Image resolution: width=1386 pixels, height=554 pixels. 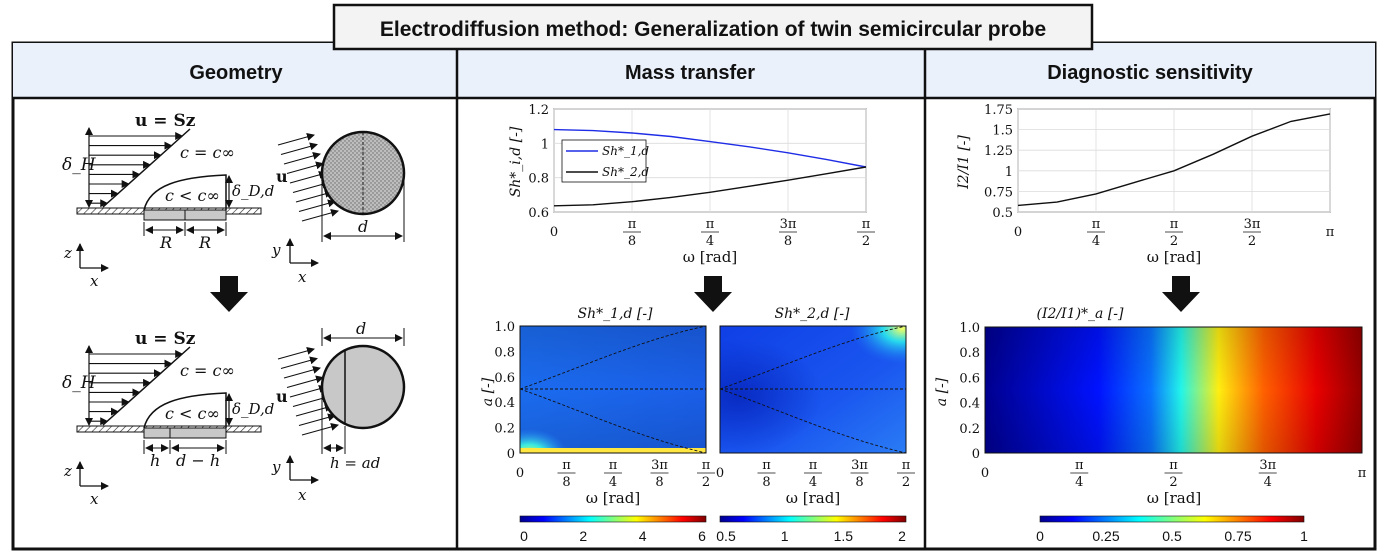 What do you see at coordinates (1174, 233) in the screenshot?
I see `x-ticks-4: 0 π 4 π 2 3π 2 π` at bounding box center [1174, 233].